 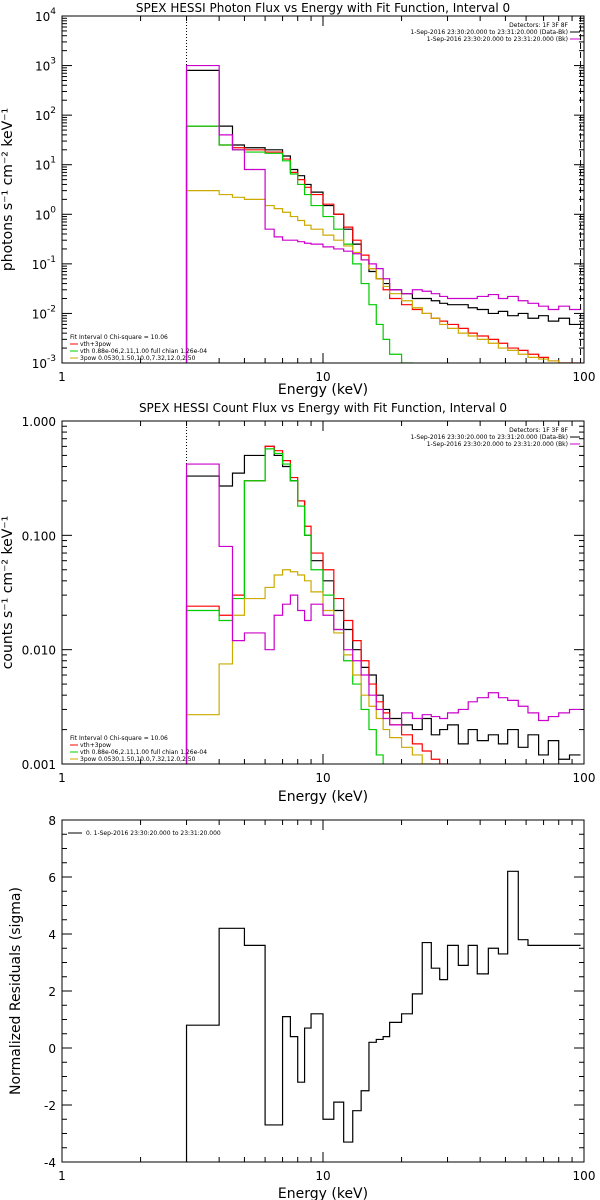 I want to click on y-tick-label: 4, so click(x=52, y=935).